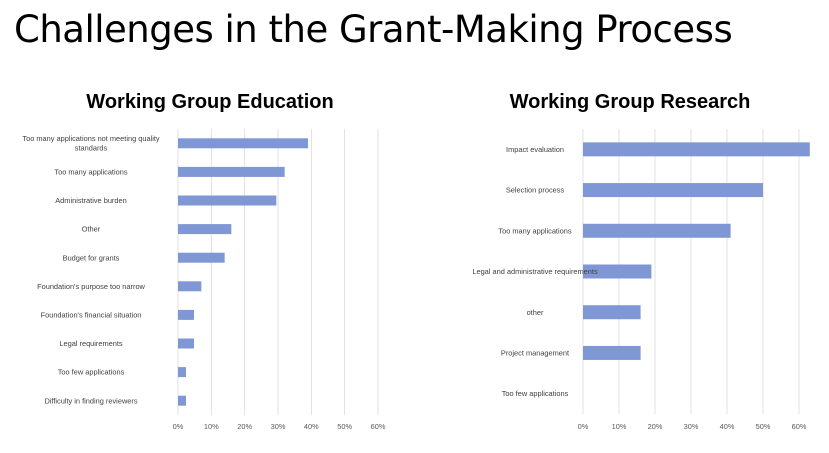  I want to click on x-tick-label: 10%, so click(211, 426).